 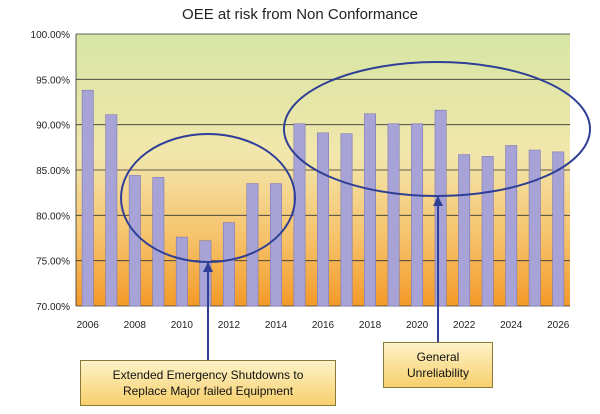 I want to click on x-tick-label: 2024, so click(x=511, y=325).